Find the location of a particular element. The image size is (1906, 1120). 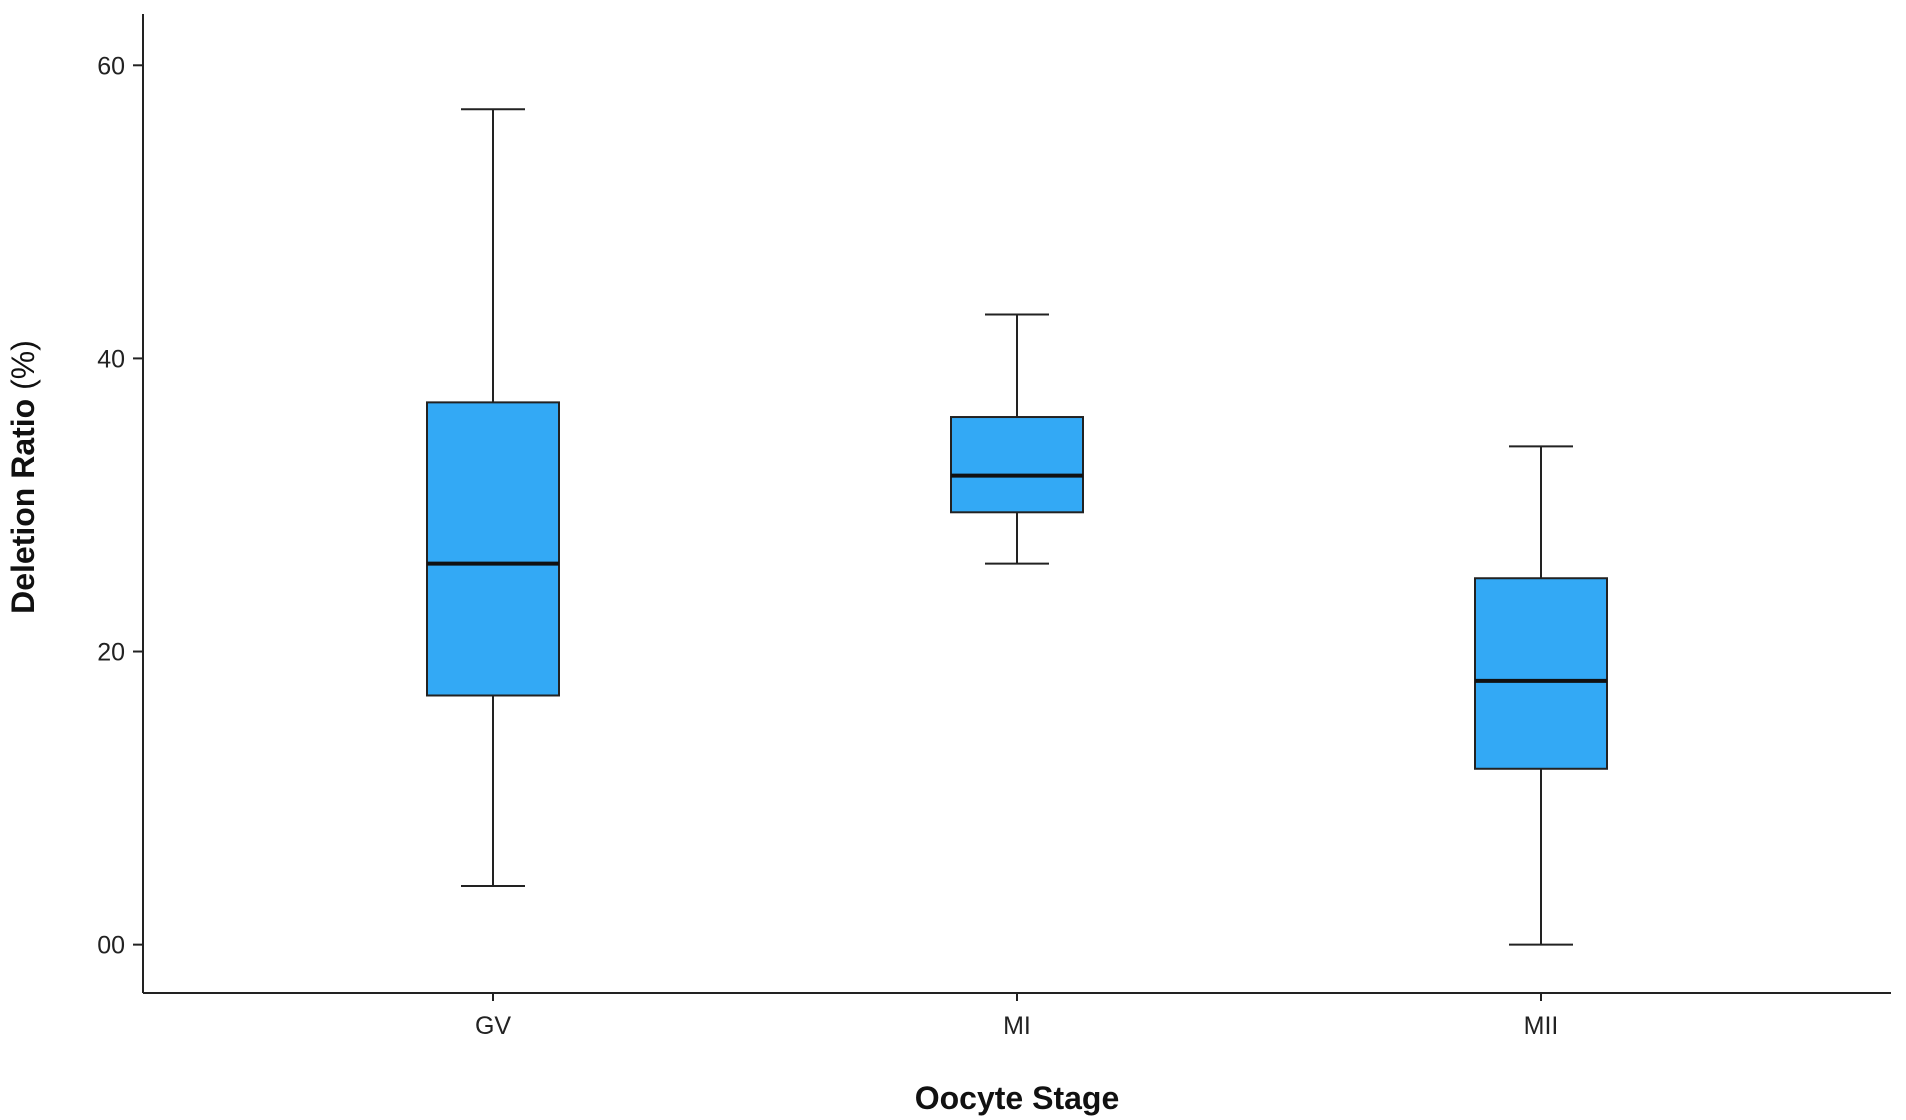

x-axis-title: Oocyte Stage is located at coordinates (1017, 1098).